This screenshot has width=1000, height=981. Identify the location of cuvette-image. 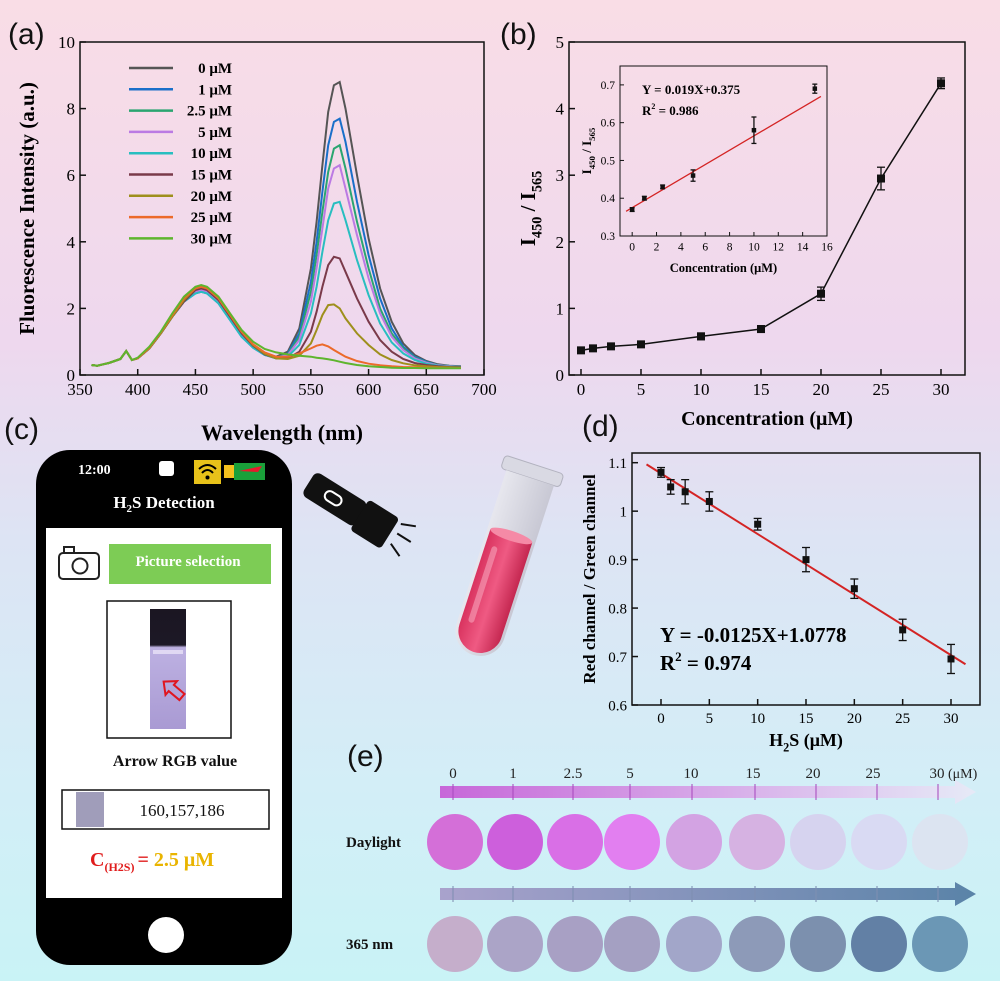
(169, 669).